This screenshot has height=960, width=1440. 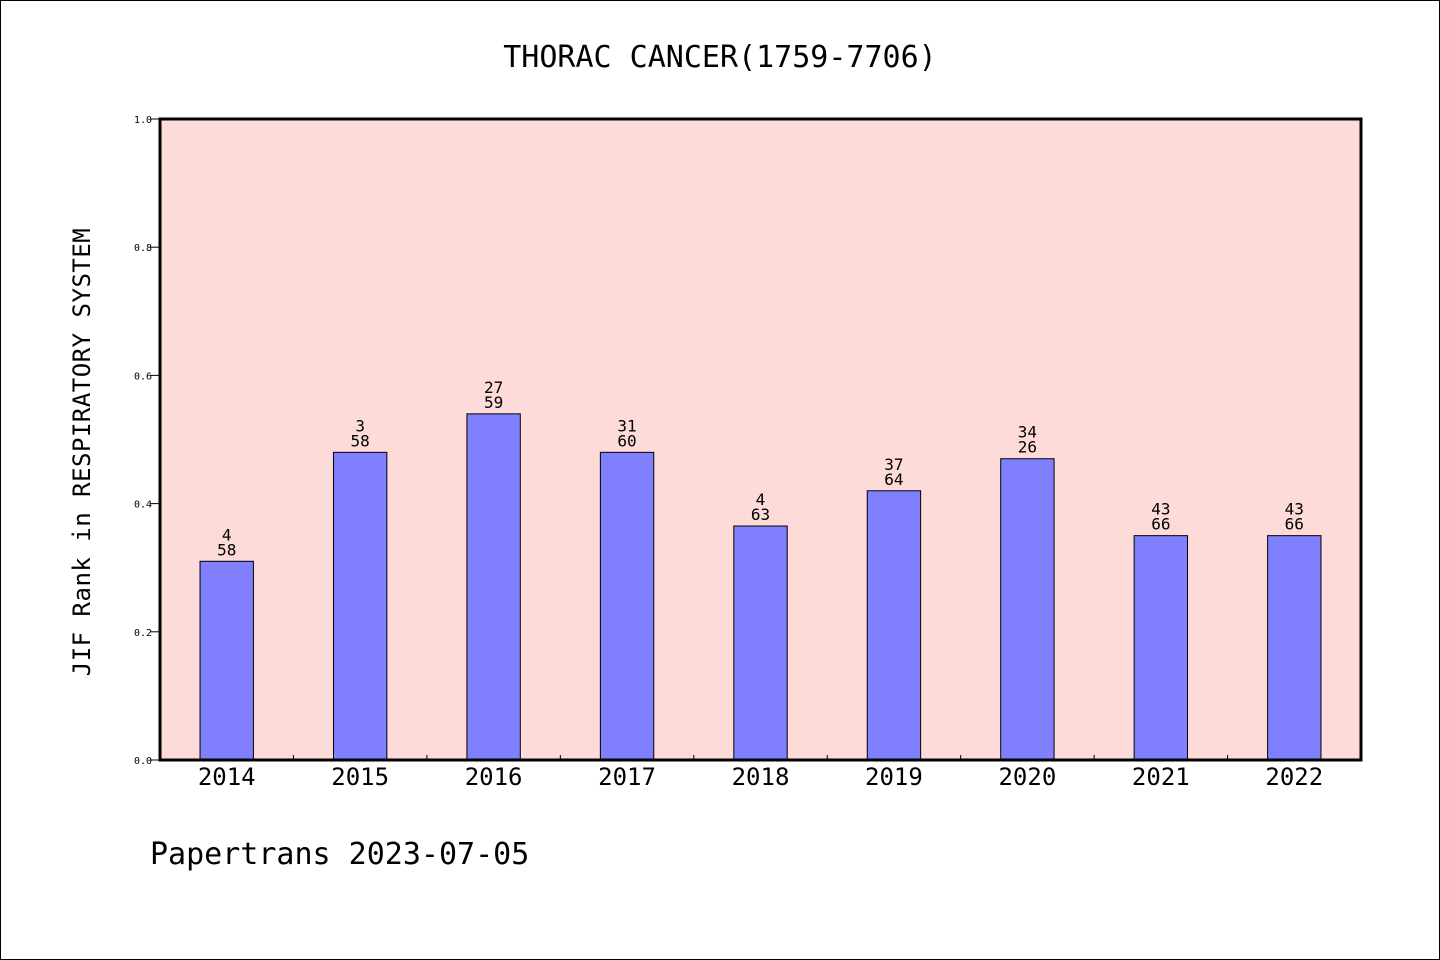 I want to click on x-tick-label-2018: 2018, so click(x=761, y=777).